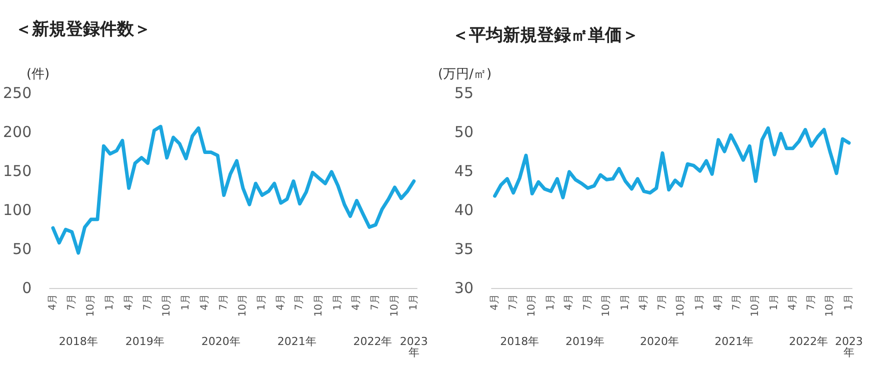 This screenshot has width=870, height=380. Describe the element at coordinates (464, 249) in the screenshot. I see `y-tick-label: 35` at that location.